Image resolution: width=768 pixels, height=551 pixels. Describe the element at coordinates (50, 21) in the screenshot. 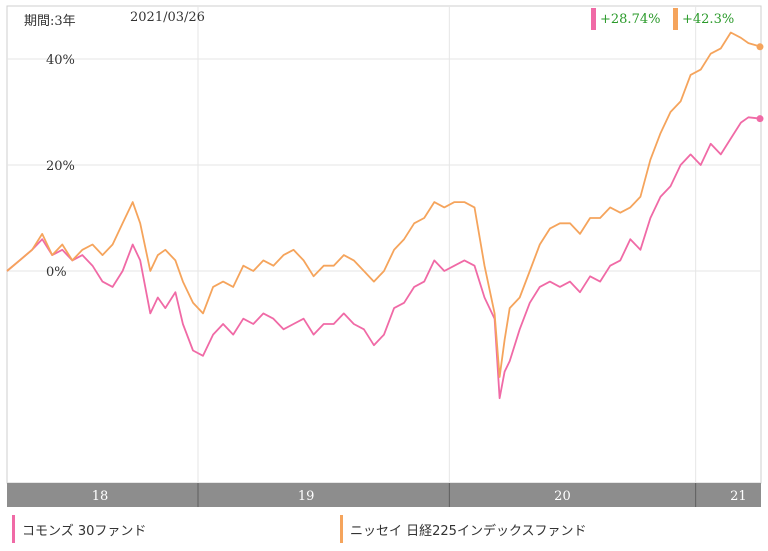

I see `period-label: 期間:3年` at that location.